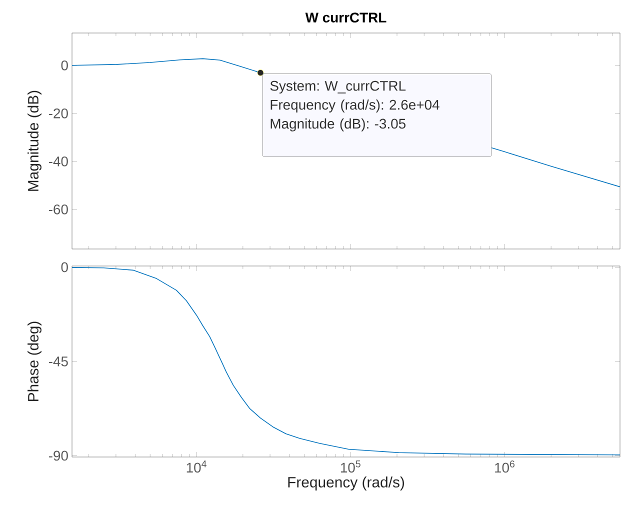 The width and height of the screenshot is (621, 514). What do you see at coordinates (350, 466) in the screenshot?
I see `x-tick-label: 10$^{5}$` at bounding box center [350, 466].